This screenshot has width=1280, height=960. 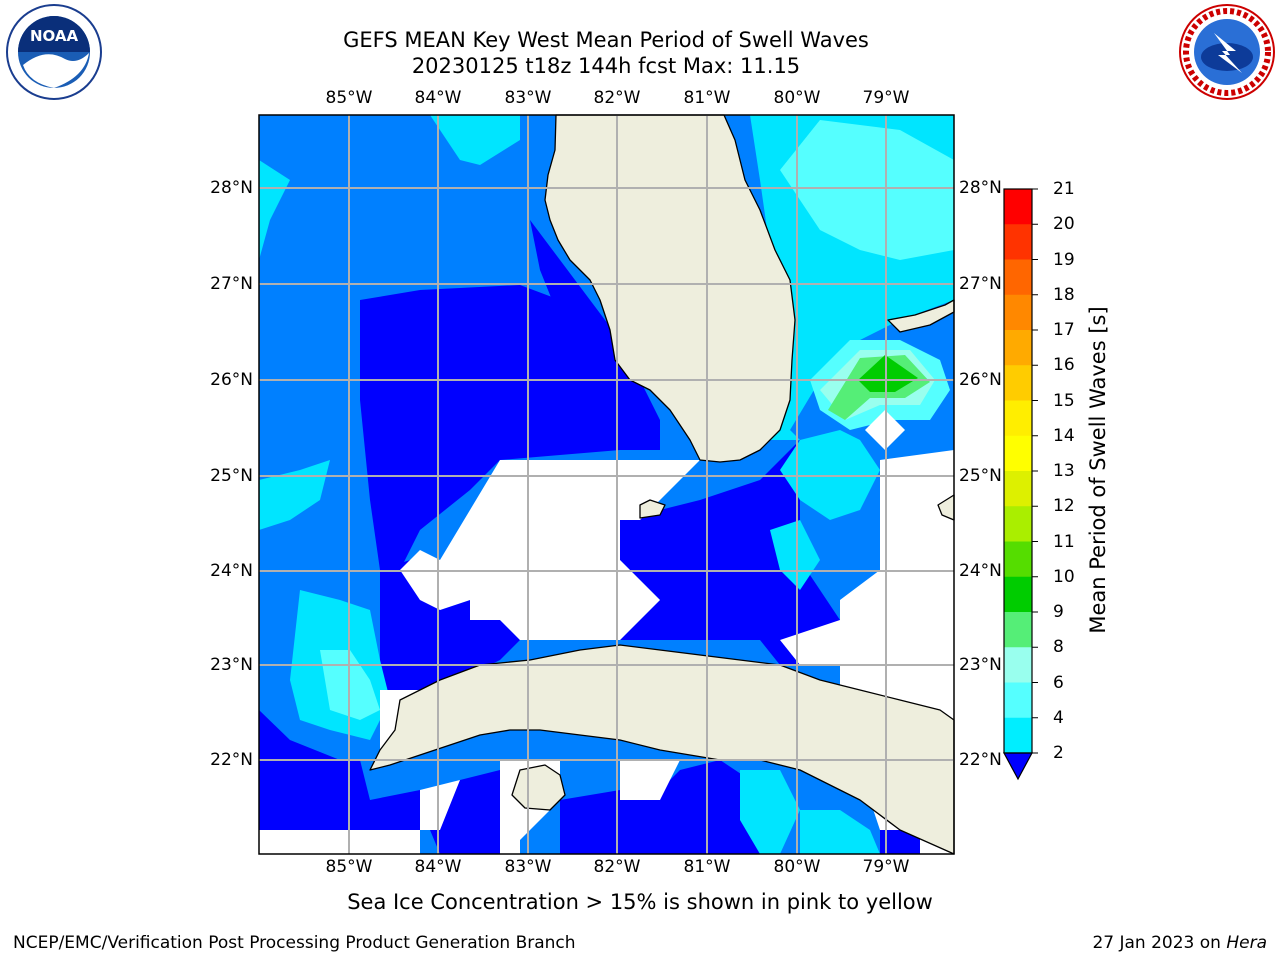 I want to click on colorbar, so click(x=1020, y=484).